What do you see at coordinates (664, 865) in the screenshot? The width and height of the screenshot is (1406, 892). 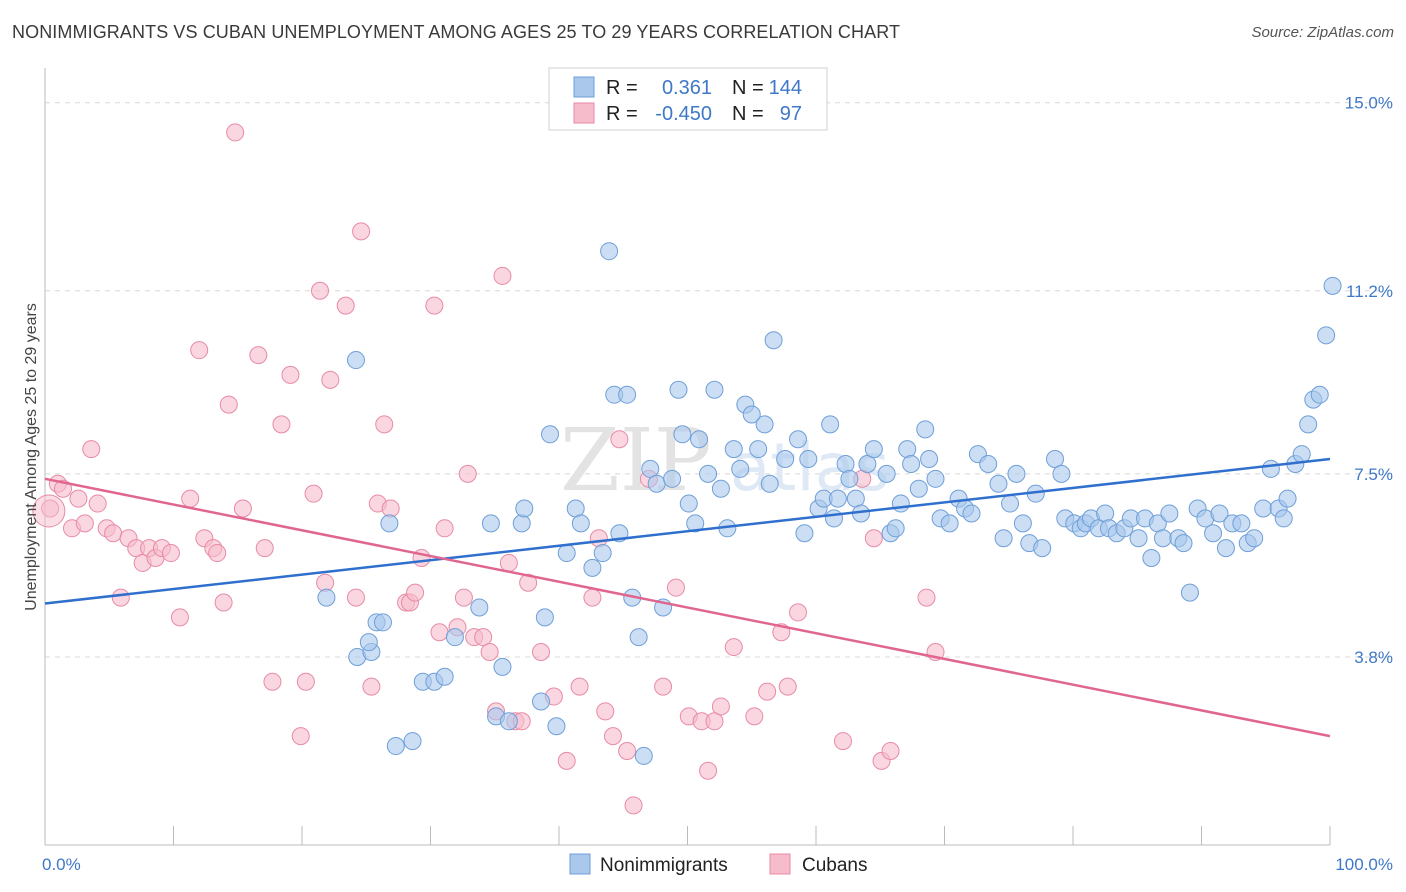 I see `bottom-legend-nonimmigrants: Nonimmigrants` at bounding box center [664, 865].